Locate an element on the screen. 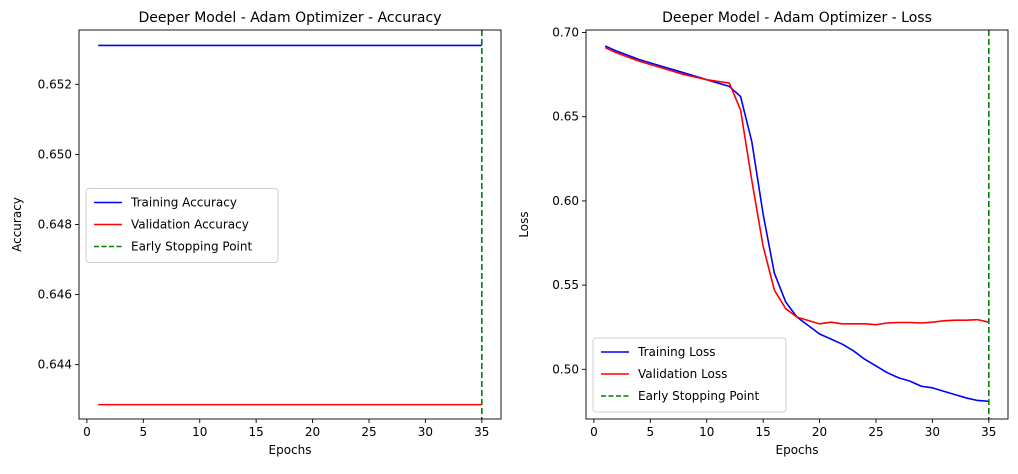 The image size is (1018, 474). y-tick-label: 0.650 is located at coordinates (55, 154).